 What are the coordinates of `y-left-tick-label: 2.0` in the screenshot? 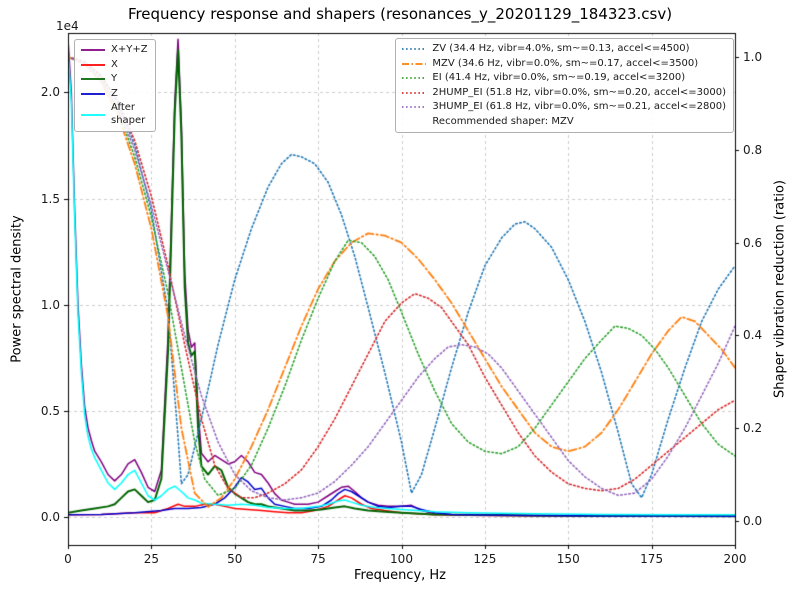 It's located at (50, 92).